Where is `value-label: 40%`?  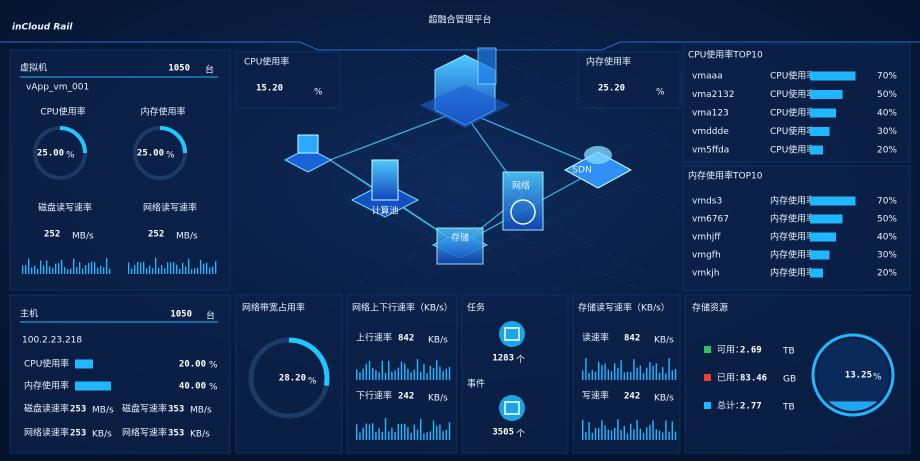
value-label: 40% is located at coordinates (887, 114).